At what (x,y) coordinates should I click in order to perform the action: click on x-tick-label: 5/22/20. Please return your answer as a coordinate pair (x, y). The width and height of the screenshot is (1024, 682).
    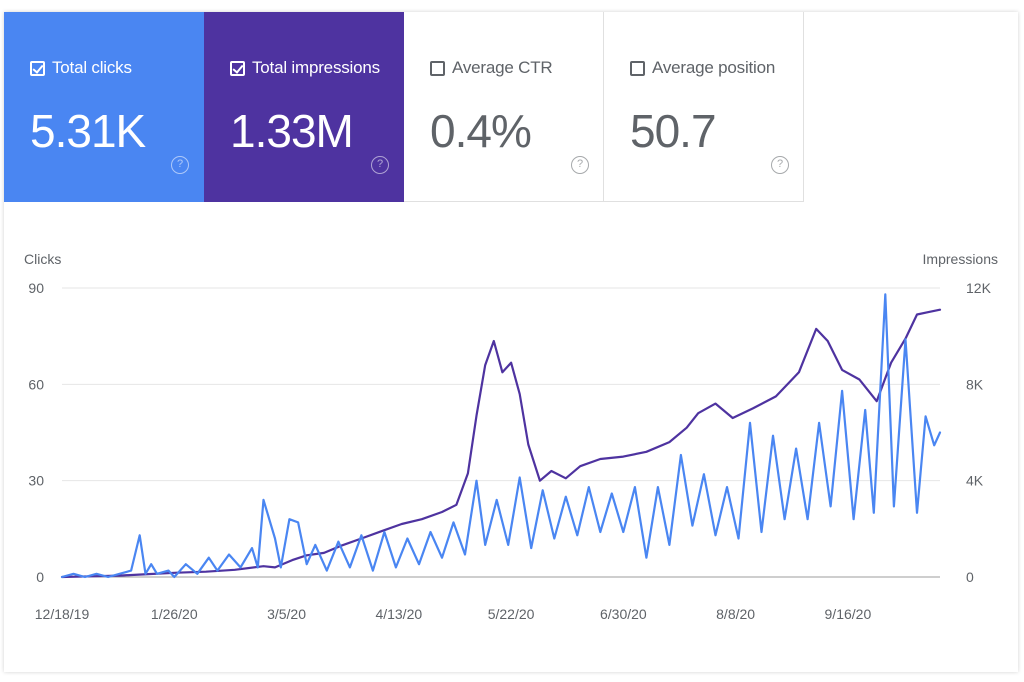
    Looking at the image, I should click on (511, 614).